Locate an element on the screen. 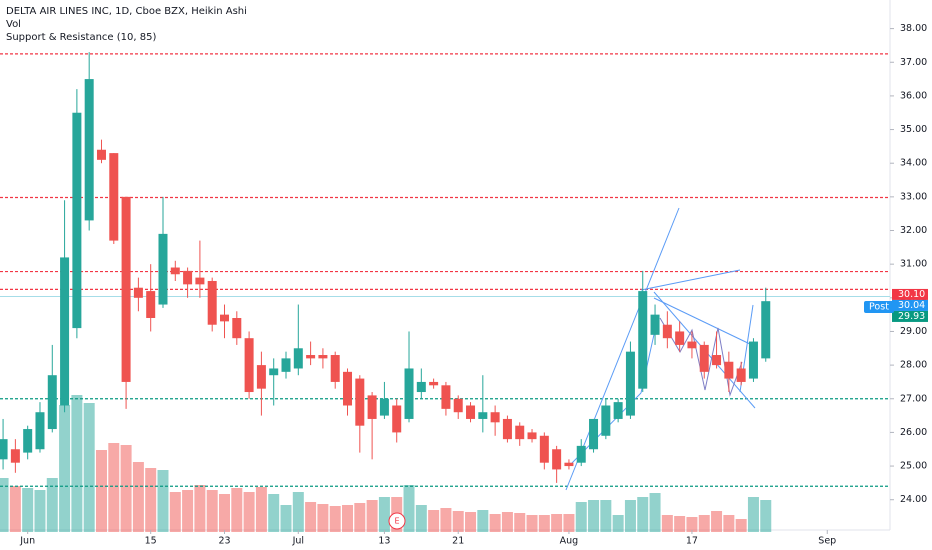  x-tick-label: Aug is located at coordinates (569, 541).